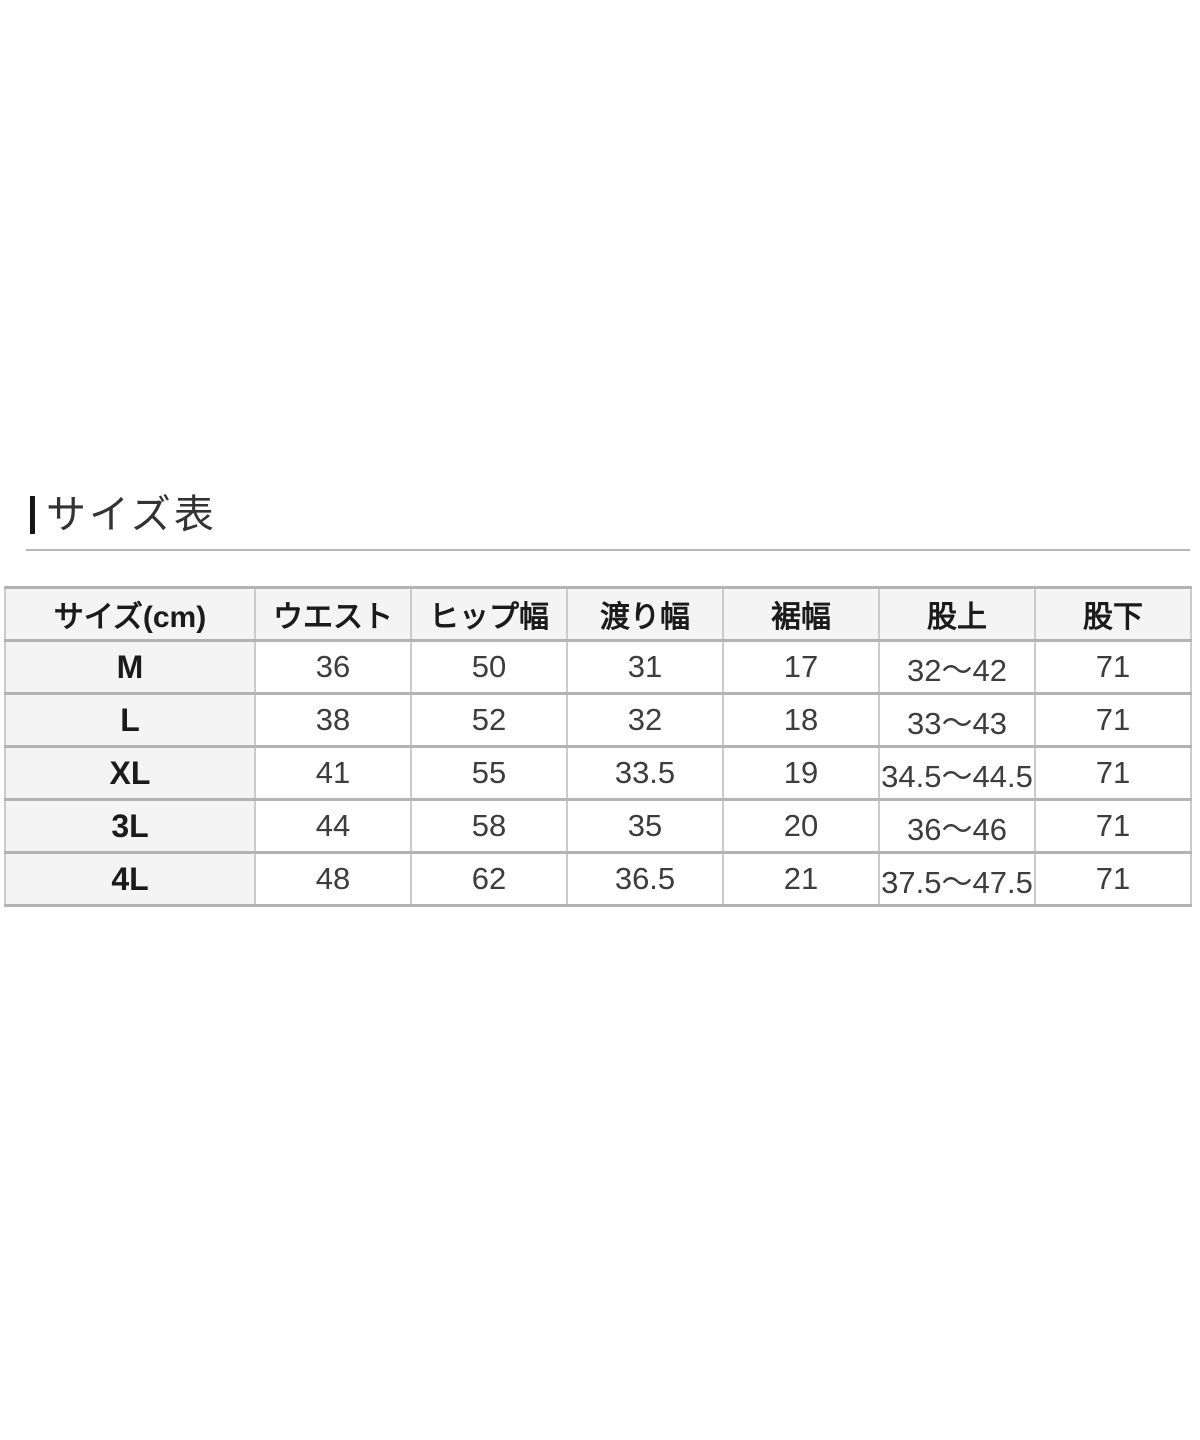  I want to click on table-cell: 58, so click(489, 826).